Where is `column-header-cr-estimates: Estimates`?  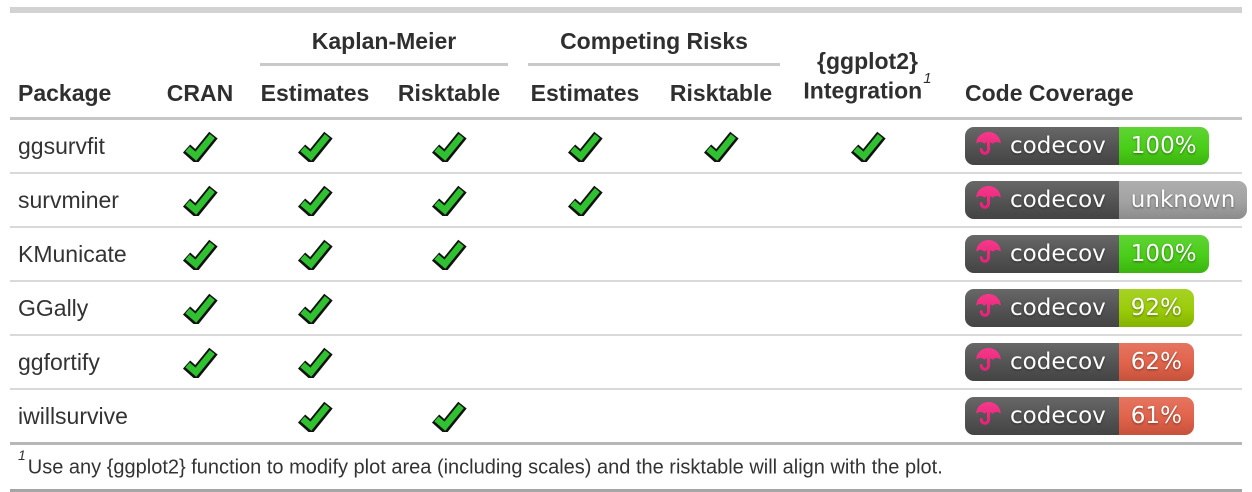 column-header-cr-estimates: Estimates is located at coordinates (585, 93).